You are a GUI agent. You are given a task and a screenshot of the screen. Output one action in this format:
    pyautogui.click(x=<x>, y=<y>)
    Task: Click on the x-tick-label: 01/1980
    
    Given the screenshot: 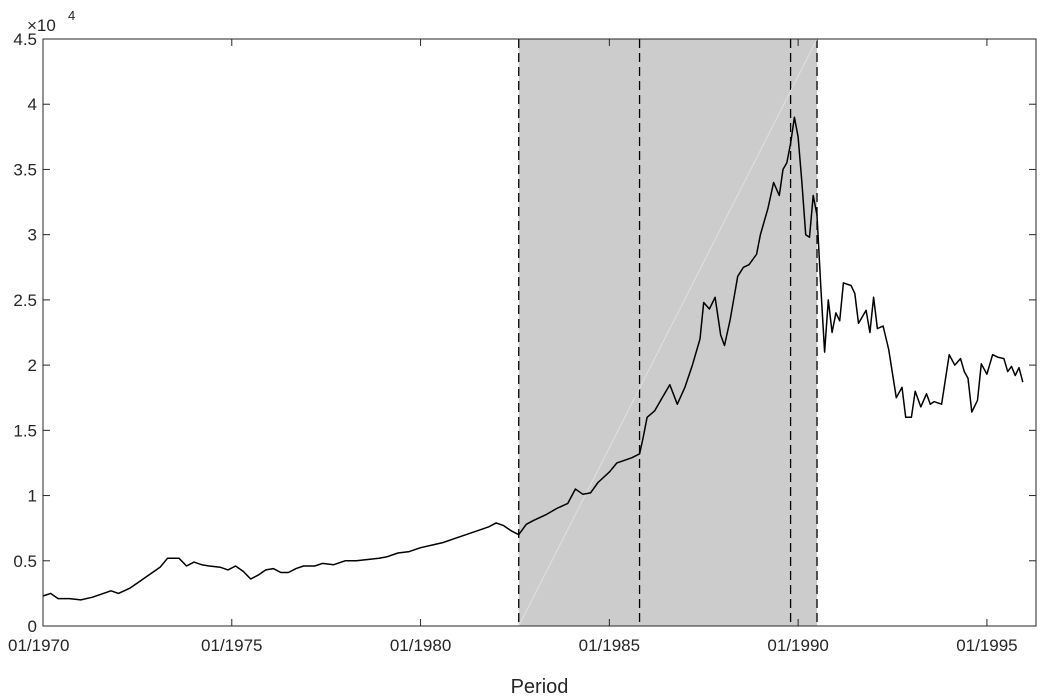 What is the action you would take?
    pyautogui.click(x=420, y=645)
    